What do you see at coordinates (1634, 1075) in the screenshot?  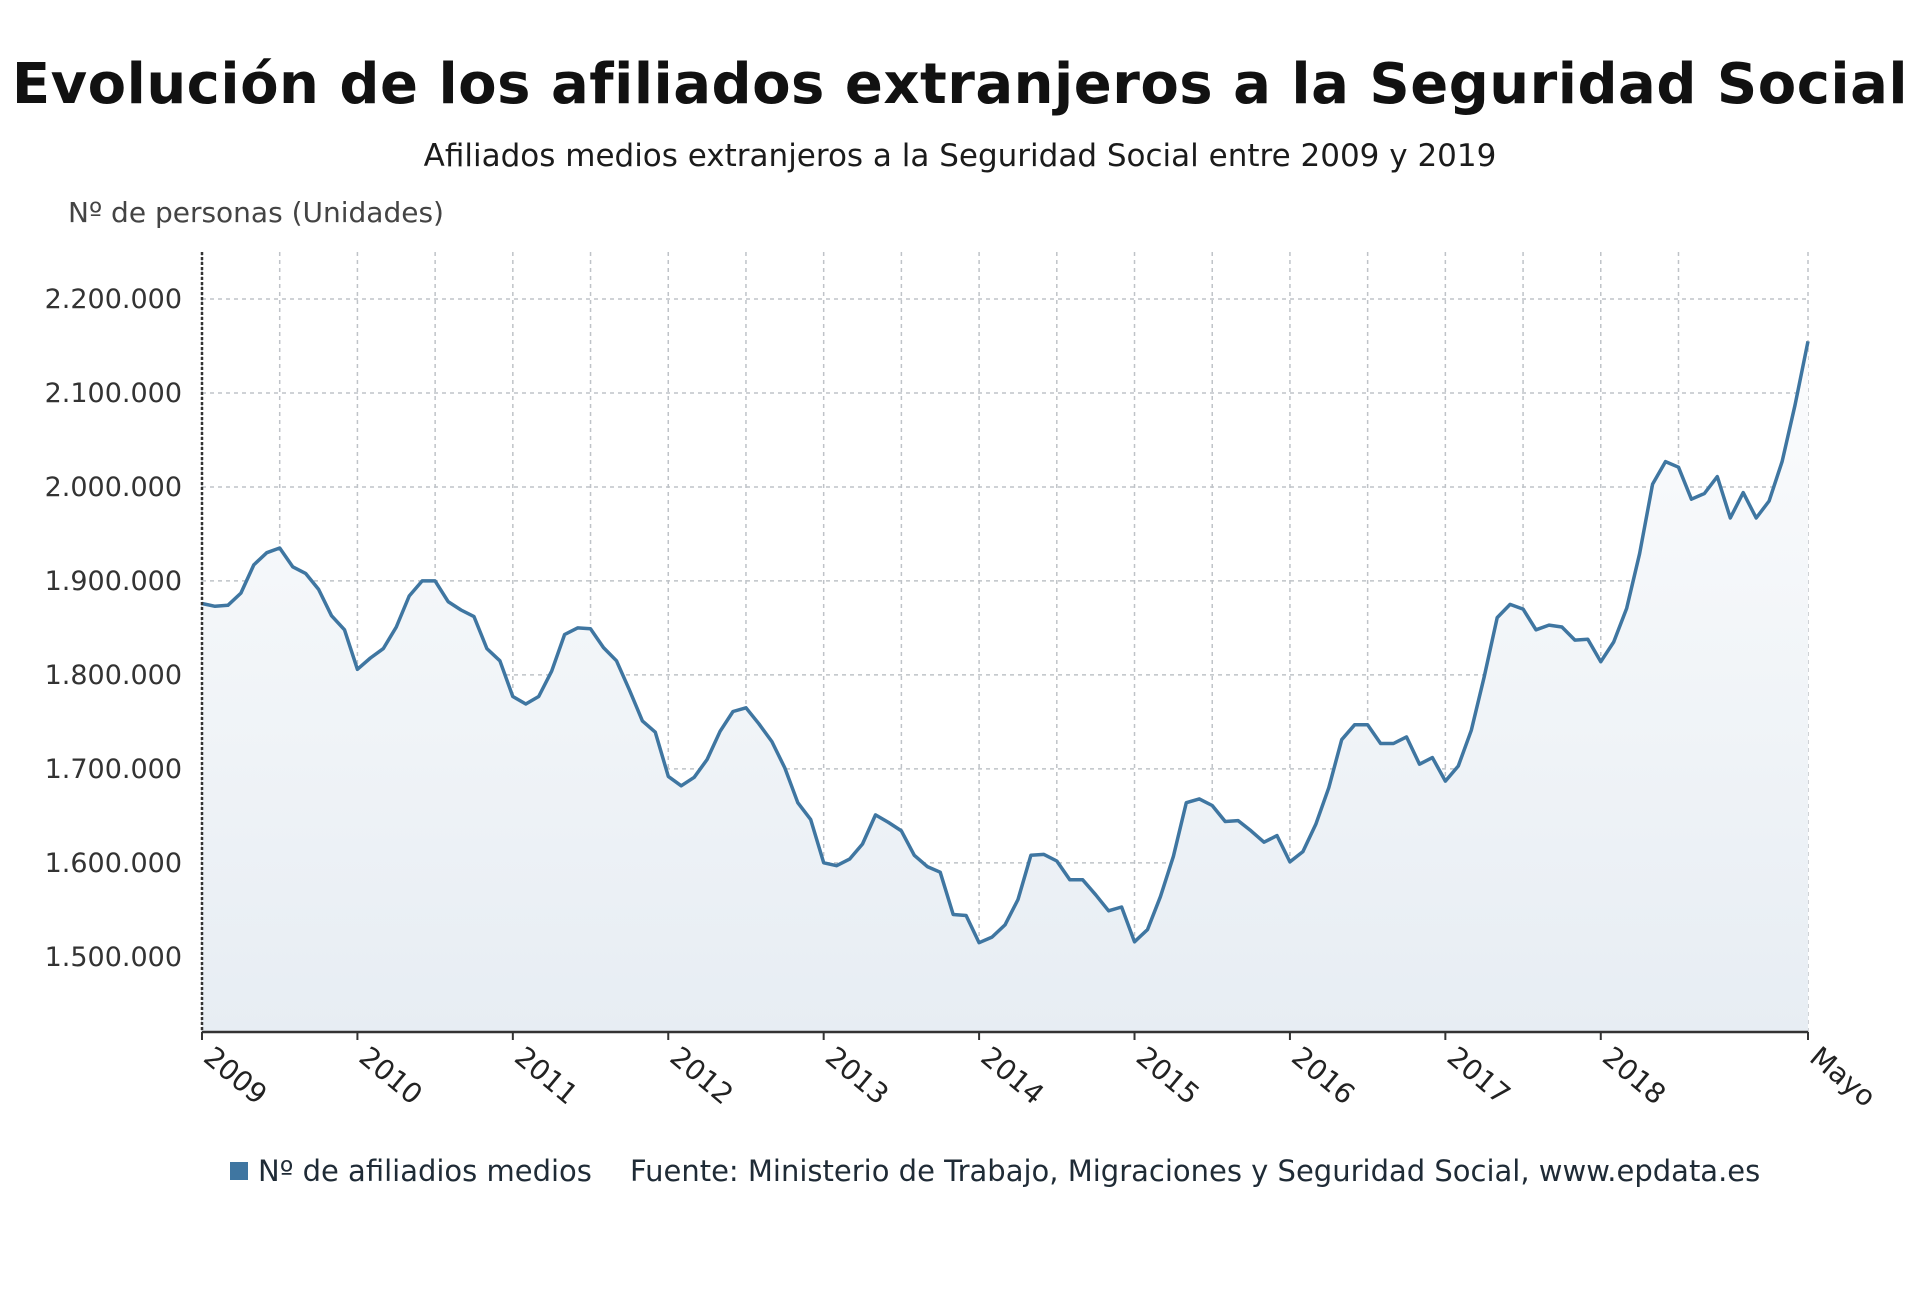 I see `x-tick-label: 2018` at bounding box center [1634, 1075].